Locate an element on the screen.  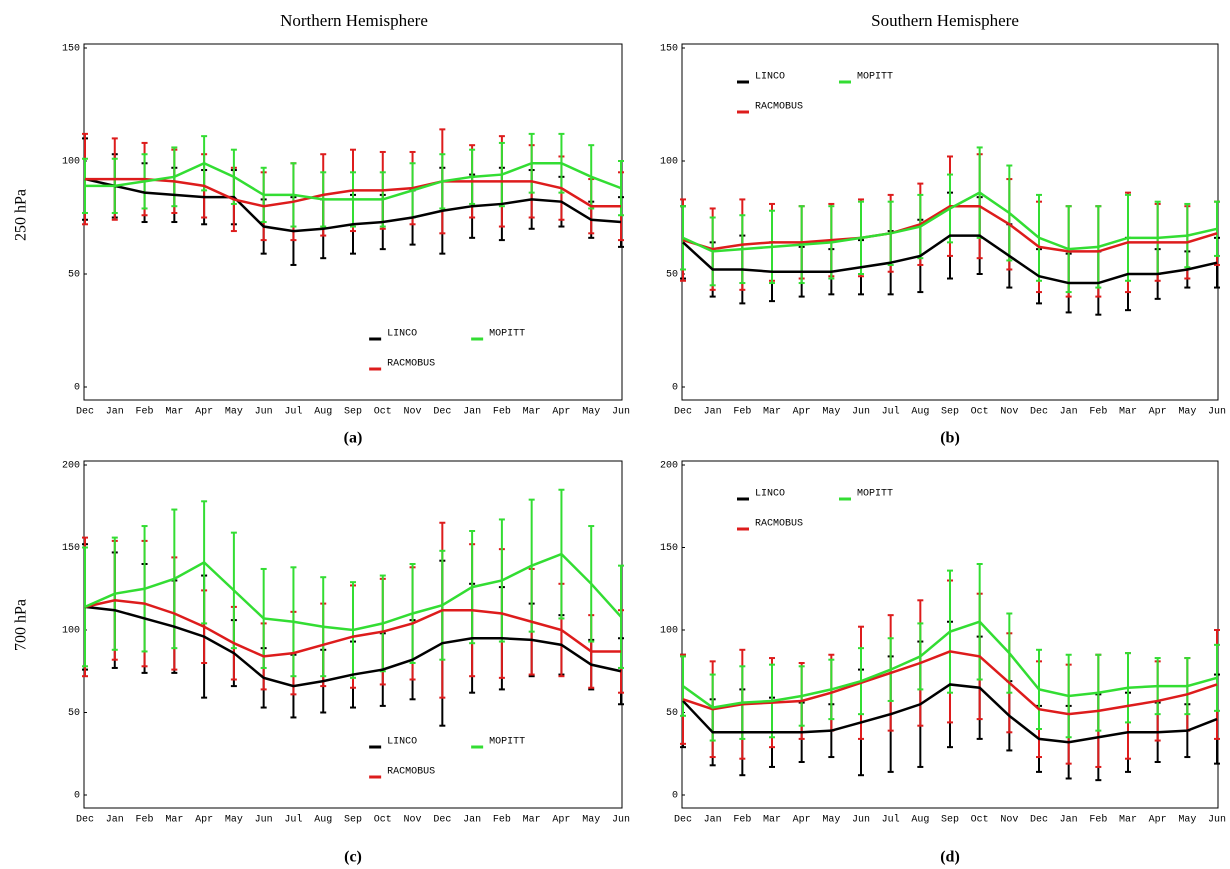
error-bar is located at coordinates (1217, 228).